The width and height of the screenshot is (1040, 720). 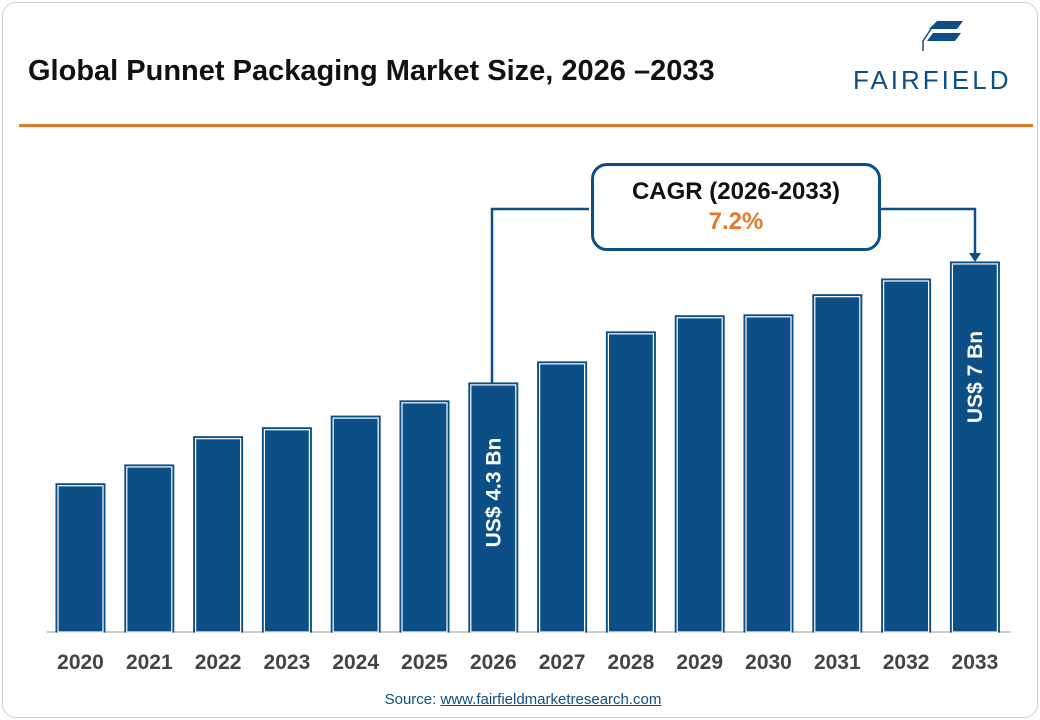 What do you see at coordinates (412, 699) in the screenshot?
I see `source-prefix: Source:` at bounding box center [412, 699].